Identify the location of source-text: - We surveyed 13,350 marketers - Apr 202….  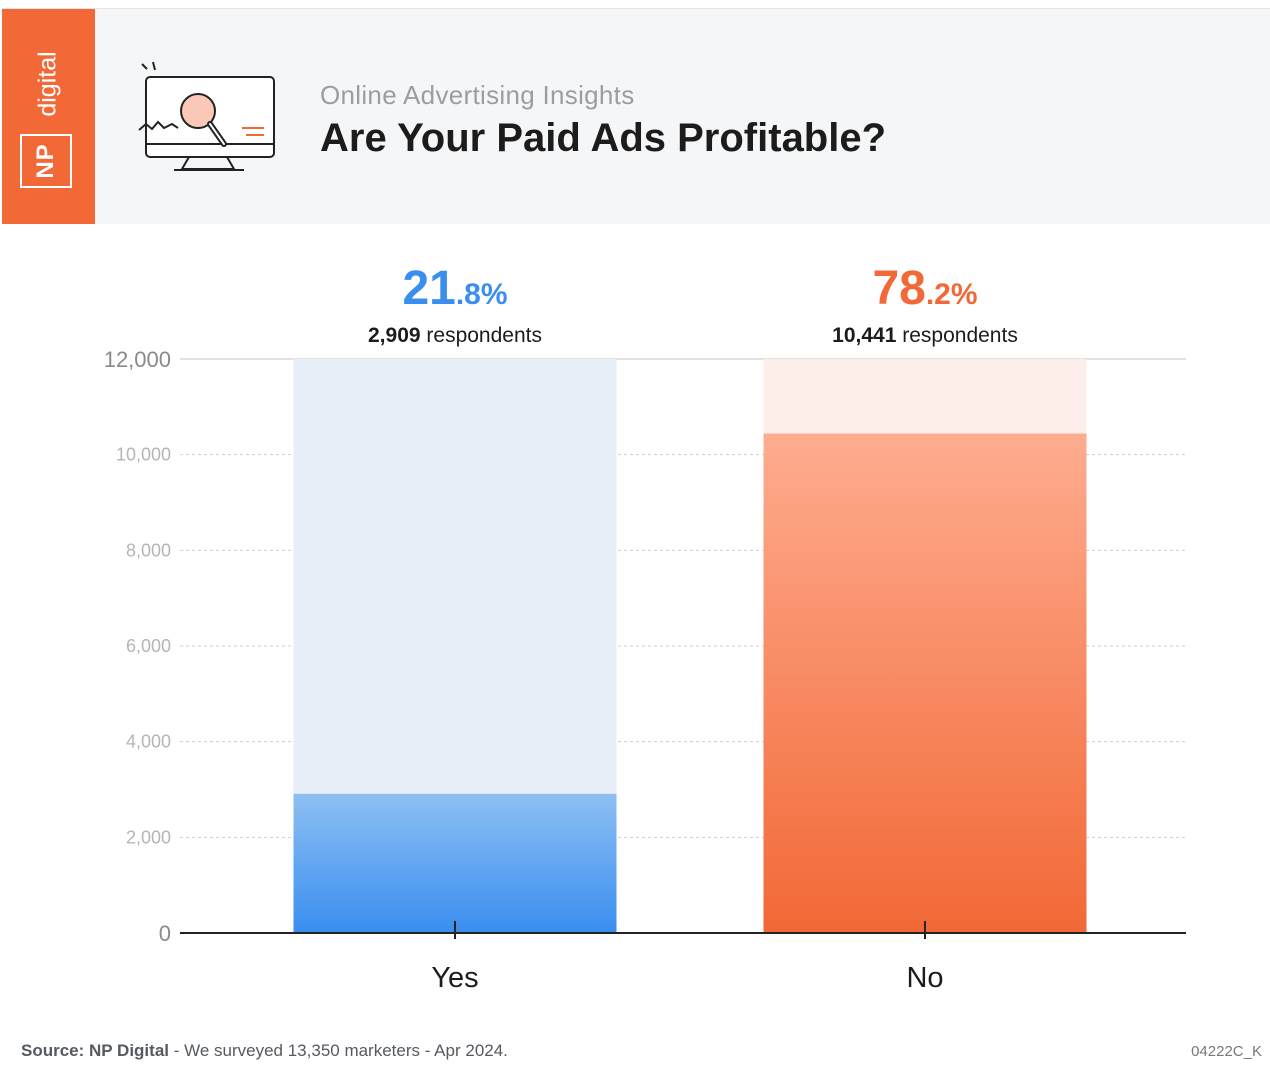
(338, 1050).